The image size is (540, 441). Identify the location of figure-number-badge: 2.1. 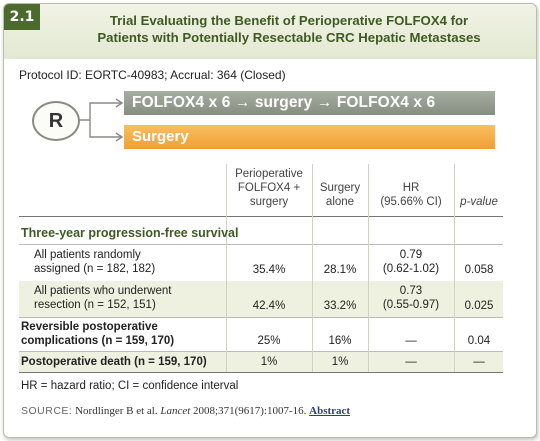
(22, 17).